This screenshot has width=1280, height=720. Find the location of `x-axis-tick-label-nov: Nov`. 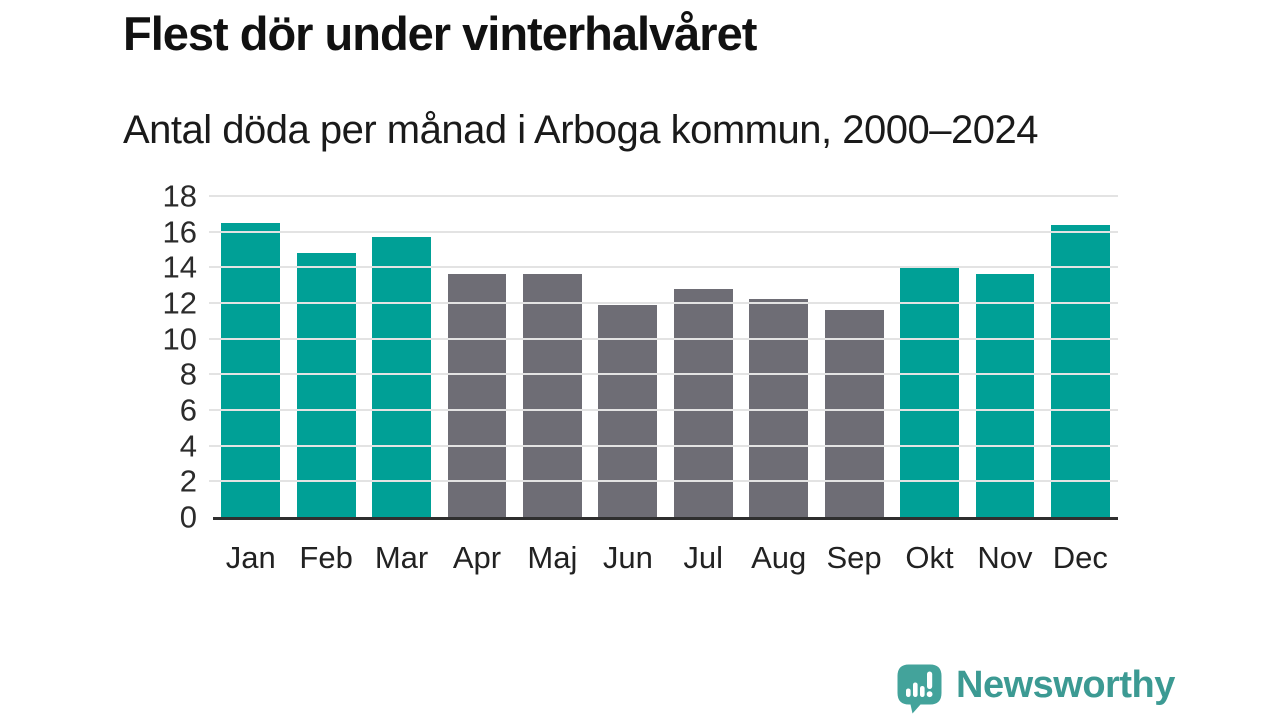

x-axis-tick-label-nov: Nov is located at coordinates (1005, 557).